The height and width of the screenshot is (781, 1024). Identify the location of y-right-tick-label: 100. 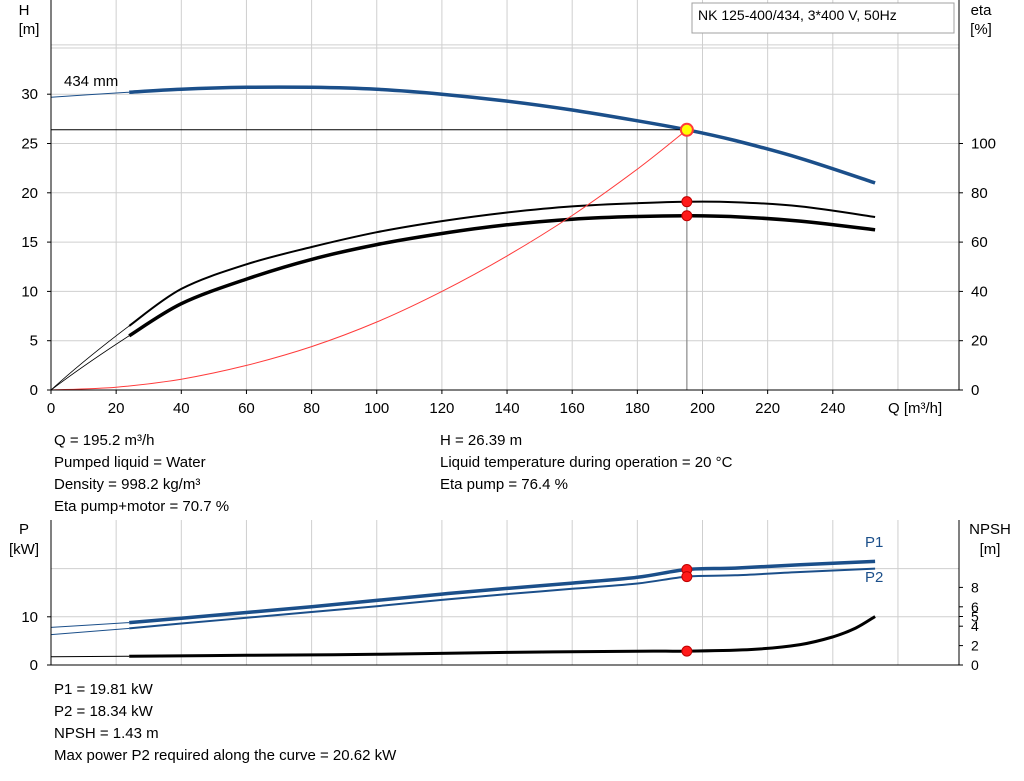
(983, 144).